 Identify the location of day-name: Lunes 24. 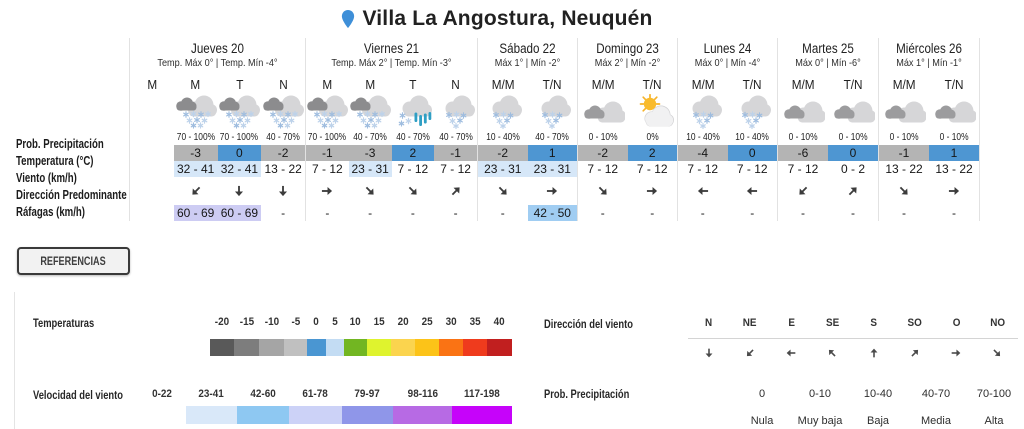
(727, 48).